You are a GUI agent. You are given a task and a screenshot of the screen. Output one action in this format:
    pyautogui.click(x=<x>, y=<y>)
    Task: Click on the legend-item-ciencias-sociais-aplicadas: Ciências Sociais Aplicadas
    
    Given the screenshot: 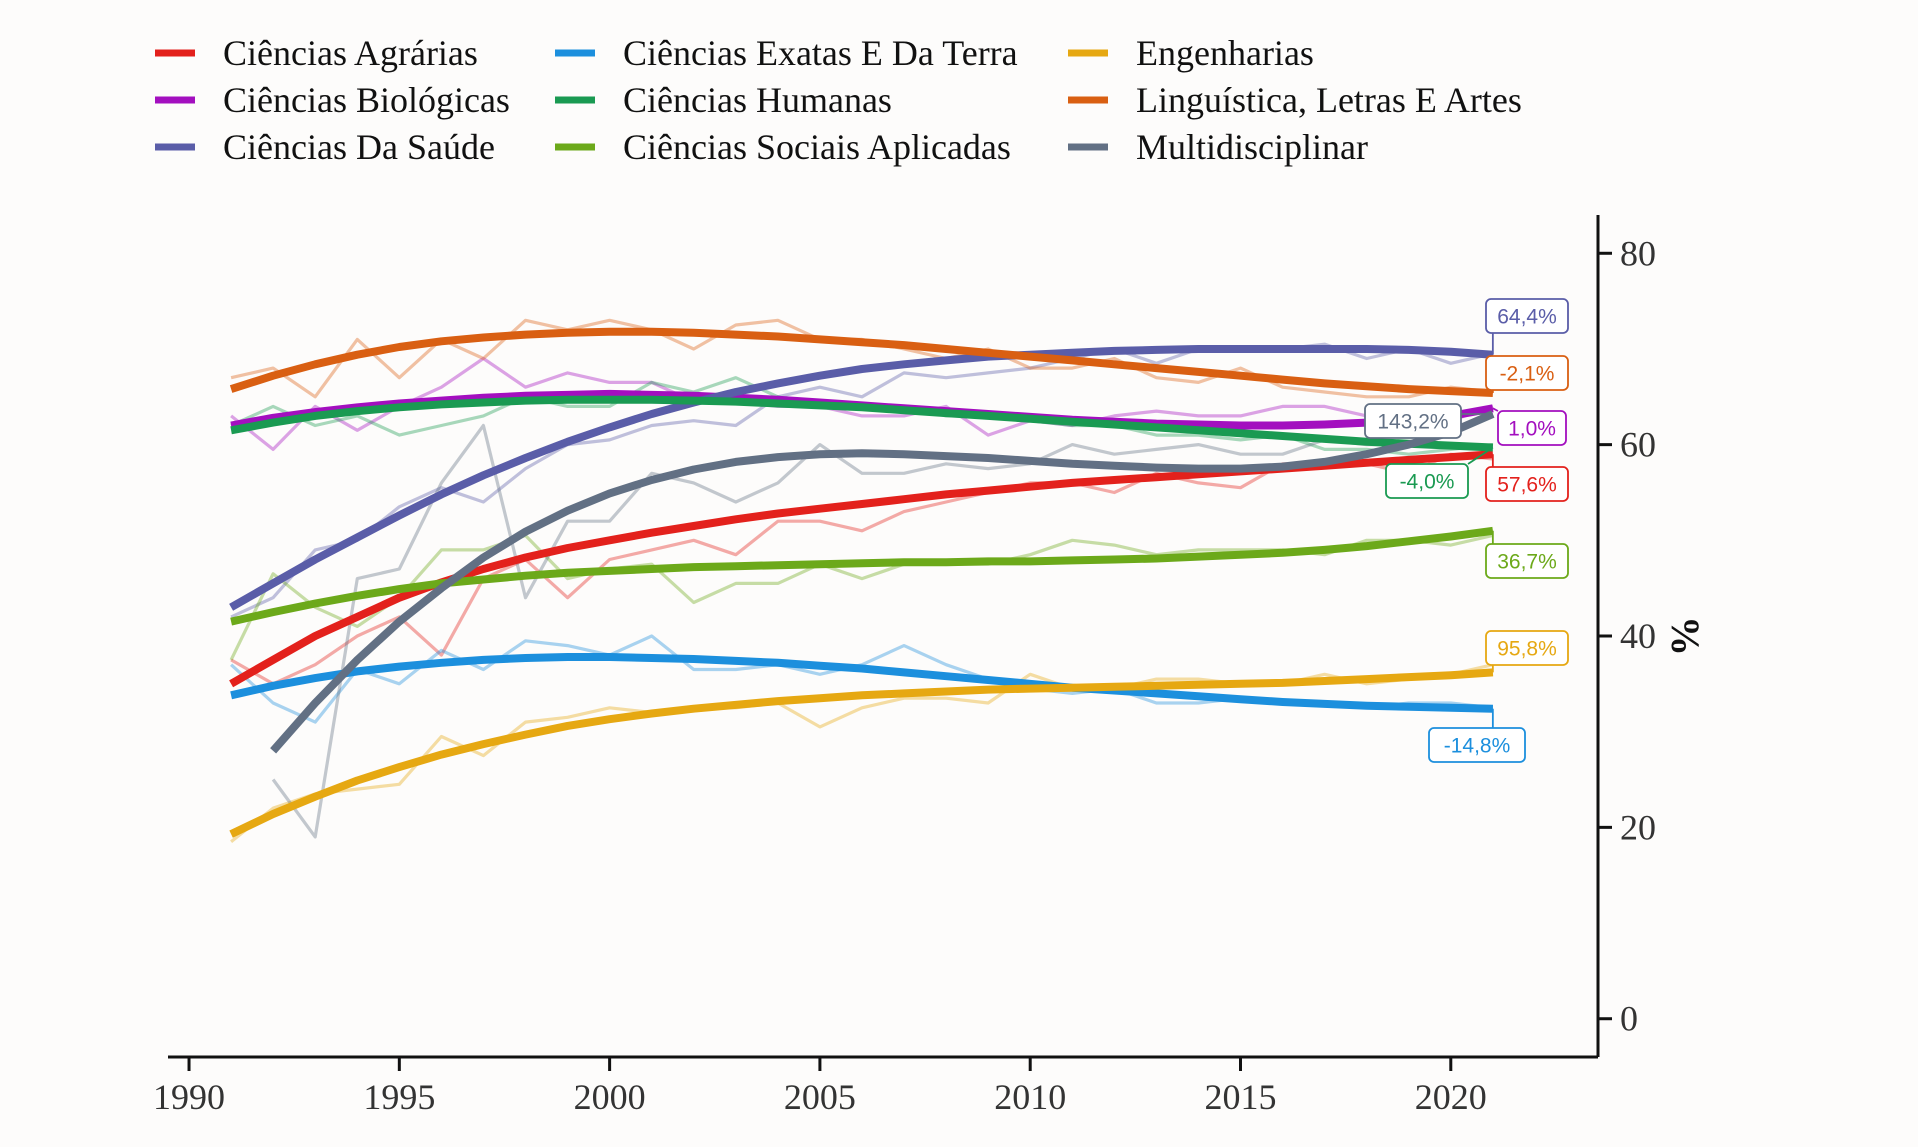 What is the action you would take?
    pyautogui.click(x=783, y=147)
    